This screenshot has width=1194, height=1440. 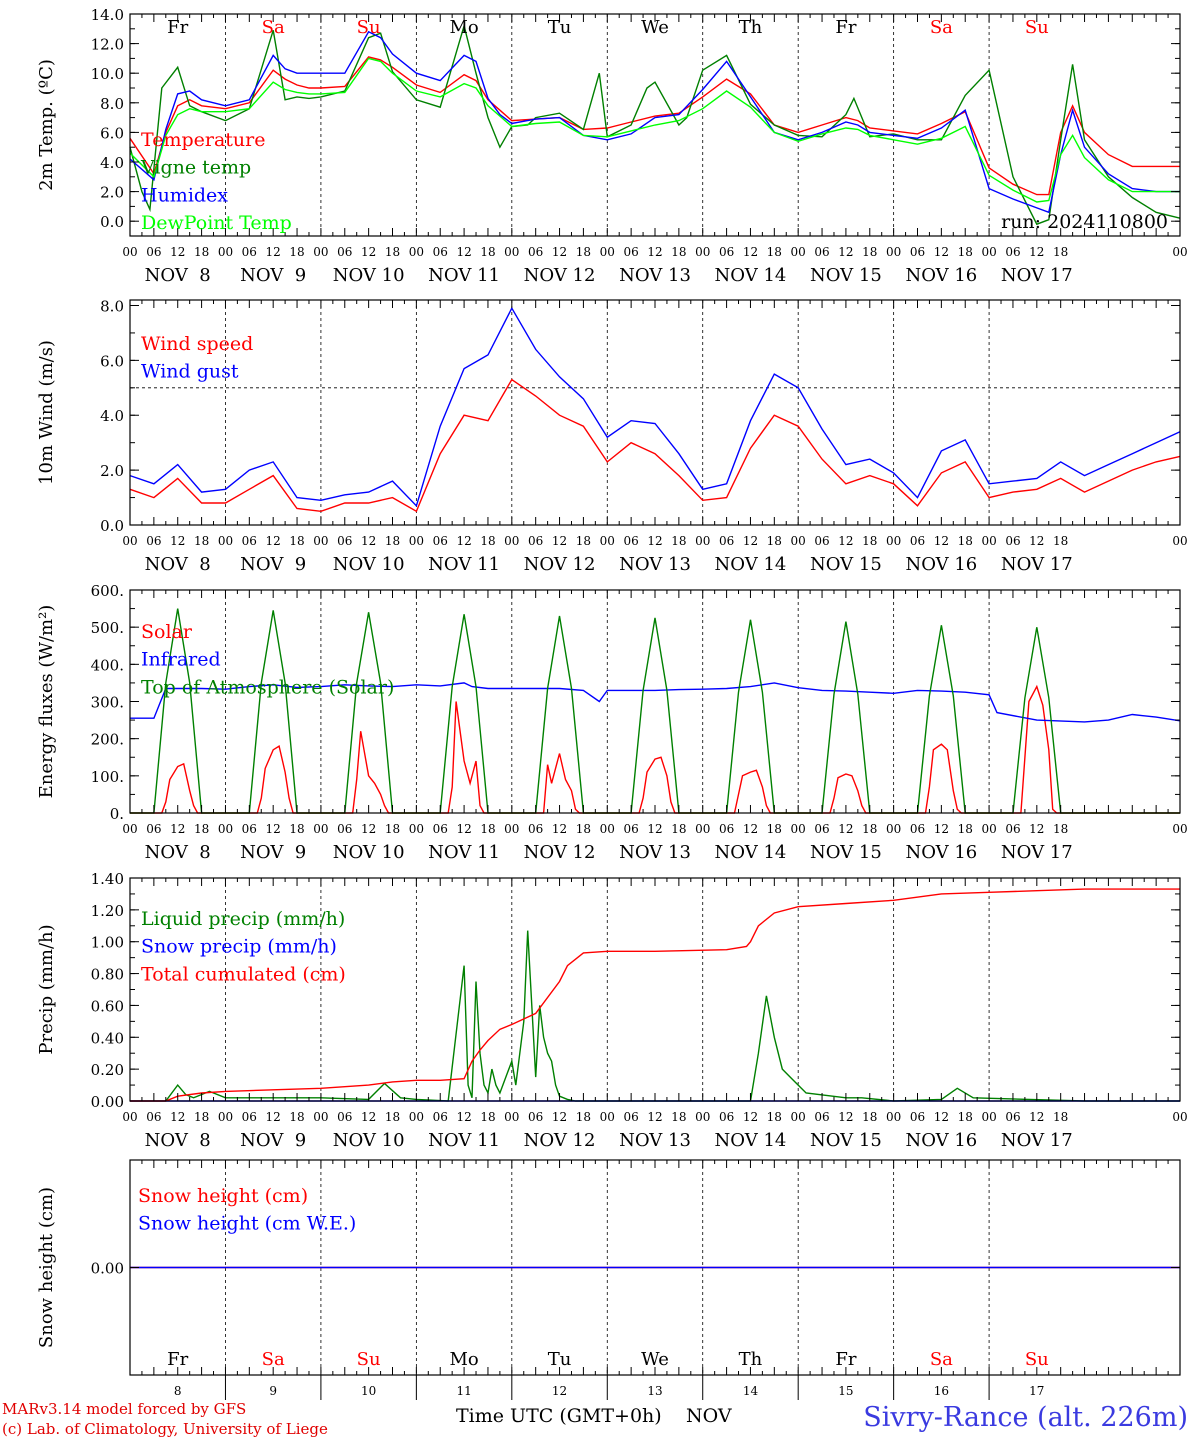 What do you see at coordinates (941, 1140) in the screenshot?
I see `date-label: NOV 16` at bounding box center [941, 1140].